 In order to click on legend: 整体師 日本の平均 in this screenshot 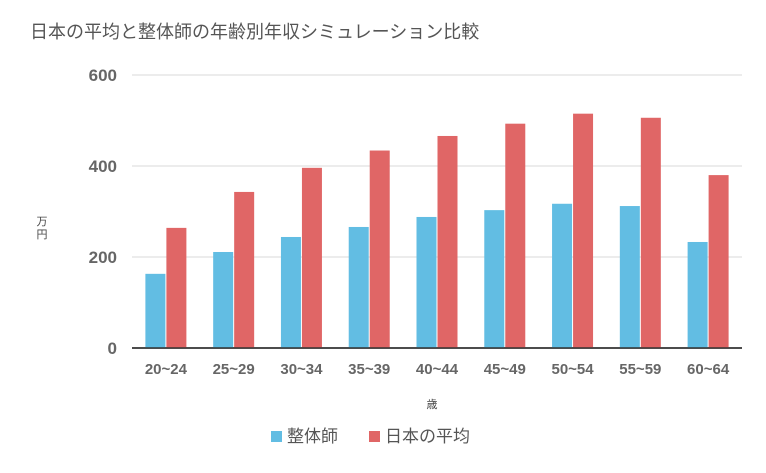, I will do `click(370, 437)`.